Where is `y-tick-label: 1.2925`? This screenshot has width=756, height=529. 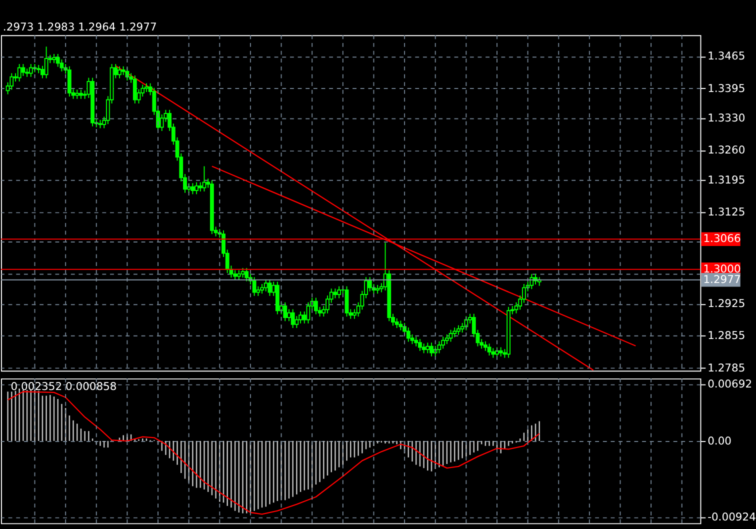 y-tick-label: 1.2925 is located at coordinates (727, 303).